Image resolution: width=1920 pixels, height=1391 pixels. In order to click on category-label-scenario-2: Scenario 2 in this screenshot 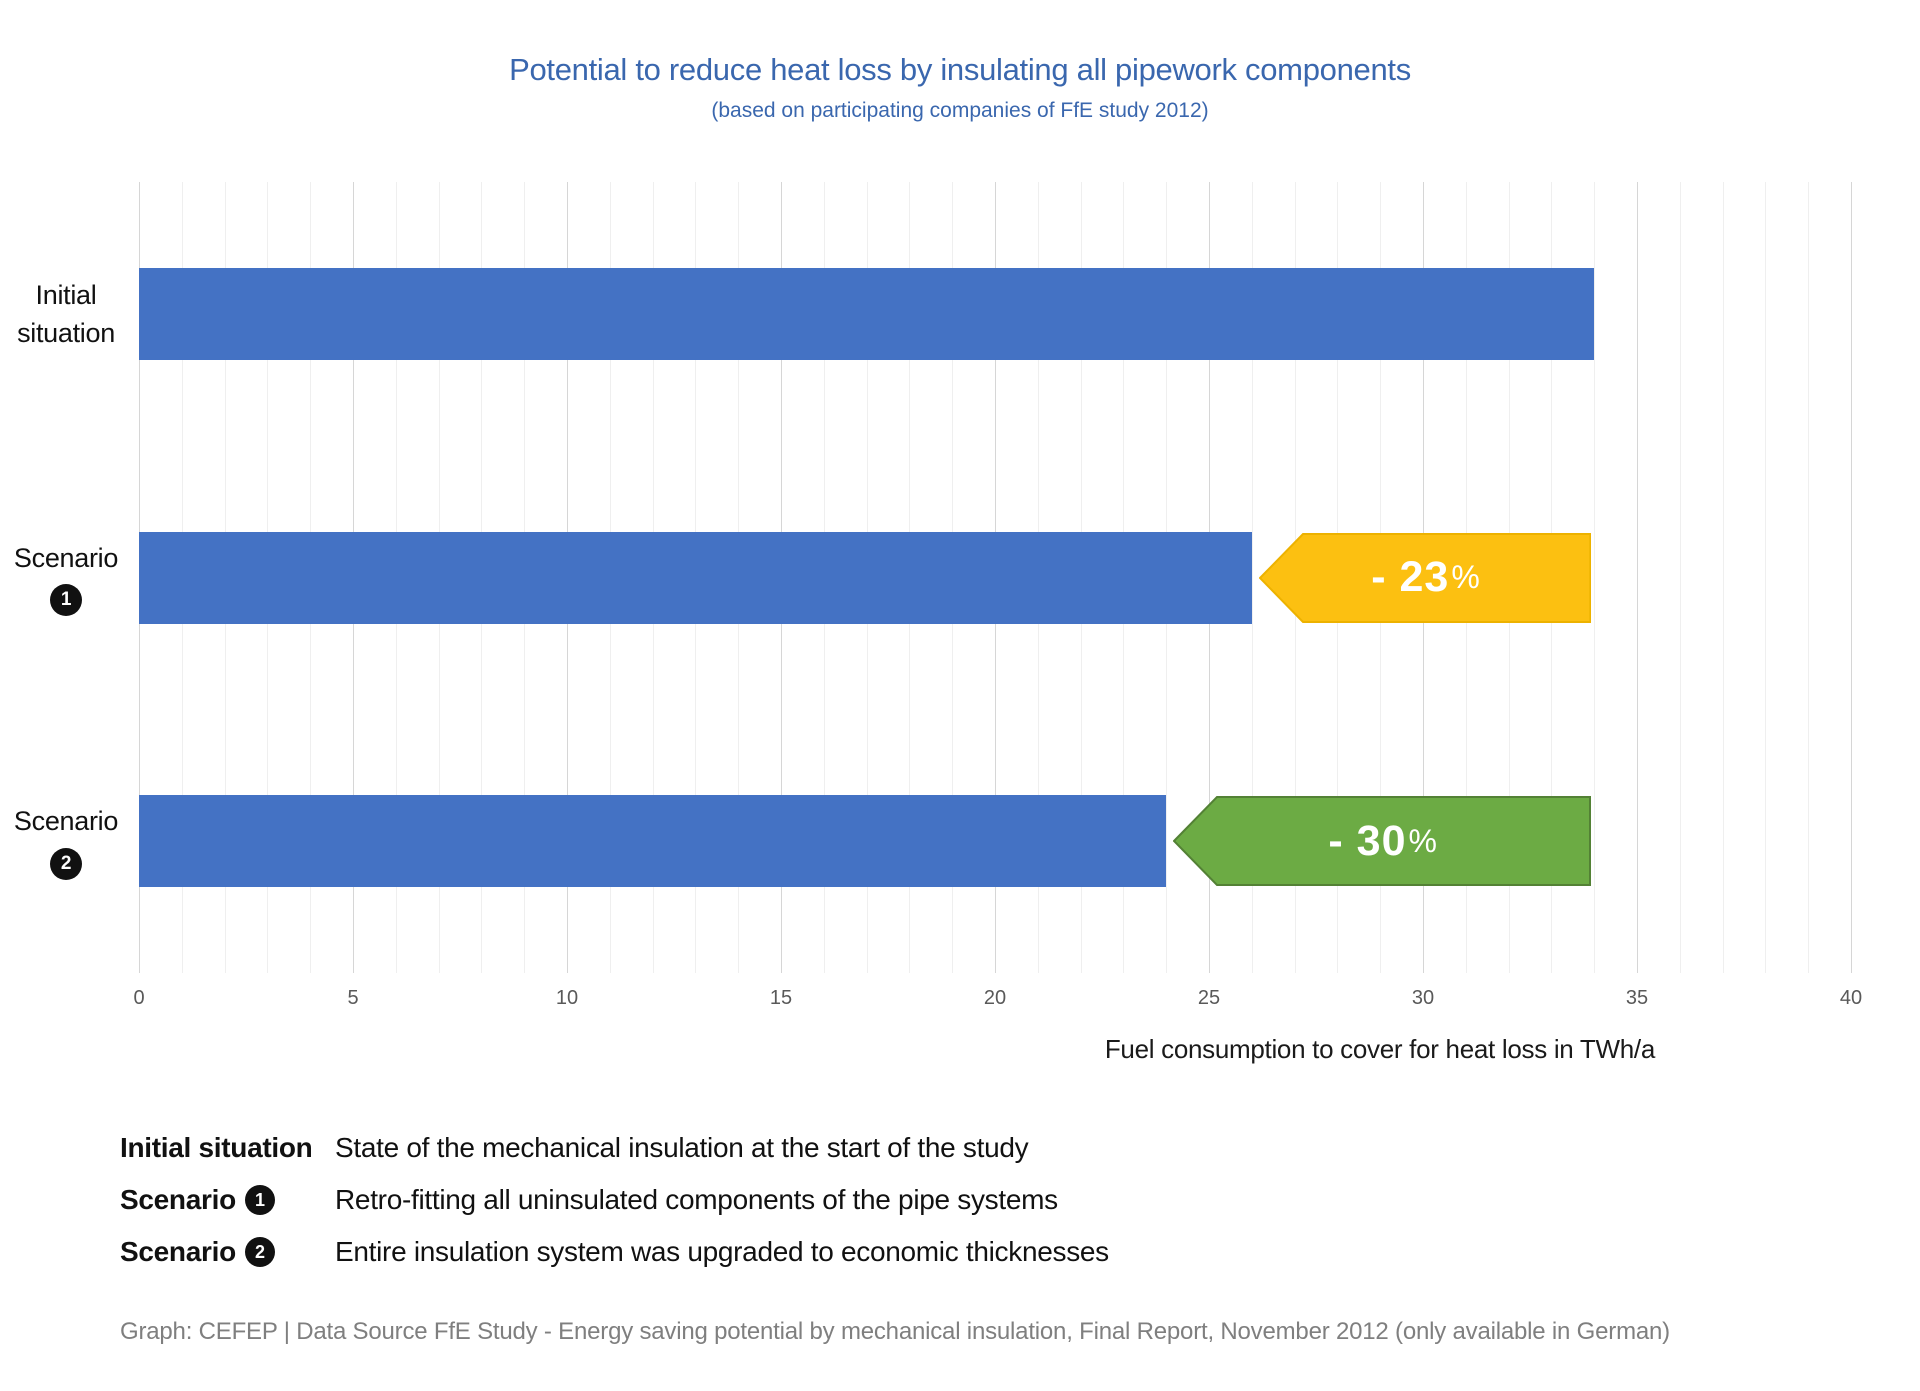, I will do `click(66, 841)`.